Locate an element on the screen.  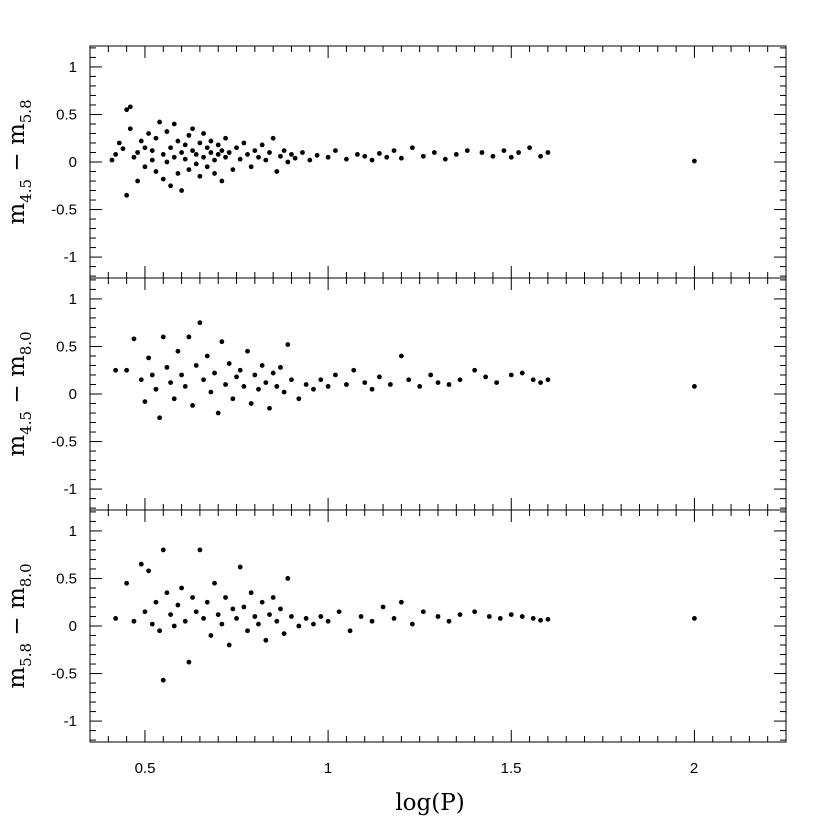
x-tick-label-0.5: 0.5 is located at coordinates (145, 768).